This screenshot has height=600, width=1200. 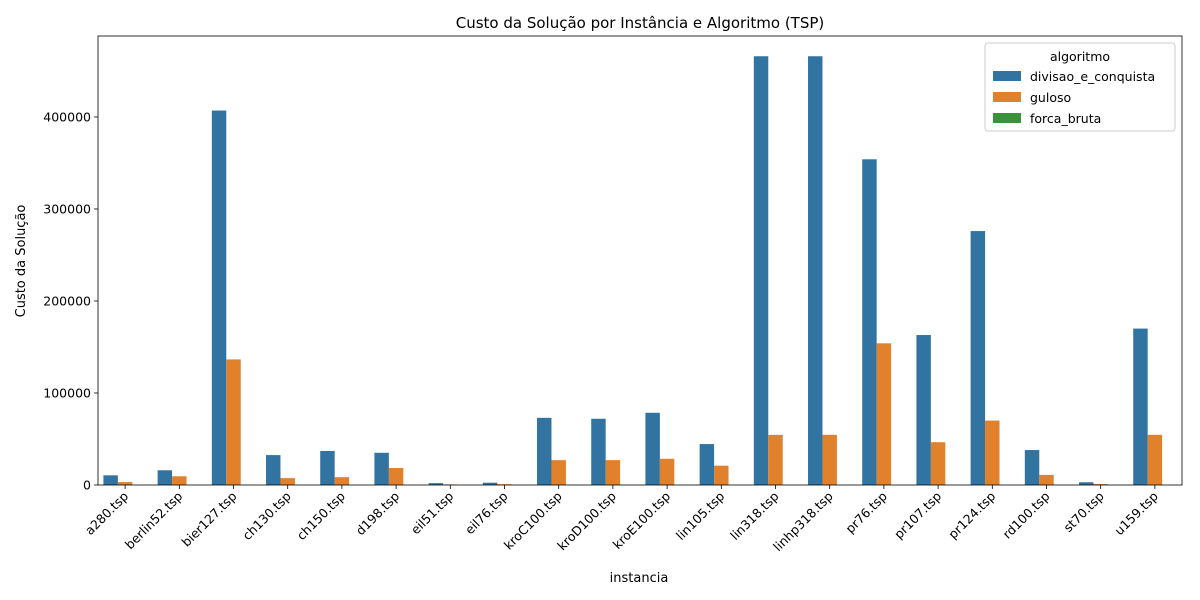 I want to click on bar-divisao_e_conquista-linhp318.tsp, so click(x=815, y=271).